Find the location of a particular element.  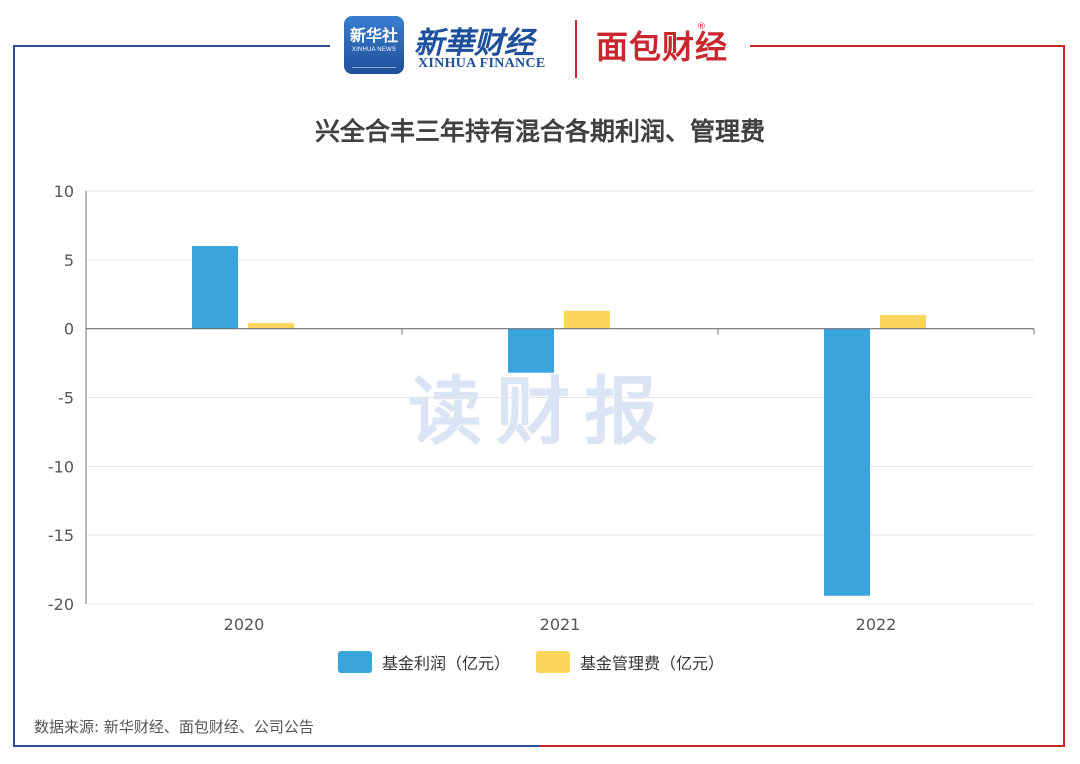

legend-item-fee: 基金管理费（亿元） is located at coordinates (630, 662).